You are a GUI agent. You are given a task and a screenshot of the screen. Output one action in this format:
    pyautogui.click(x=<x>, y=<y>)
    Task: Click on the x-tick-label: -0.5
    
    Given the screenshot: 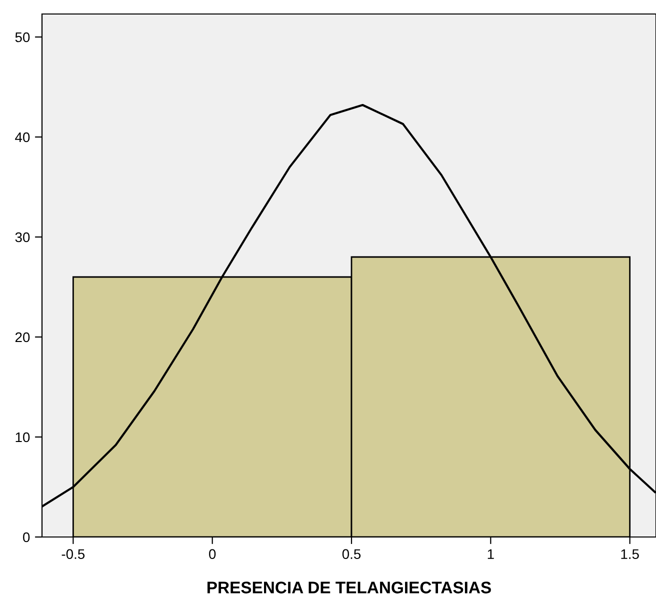 What is the action you would take?
    pyautogui.click(x=73, y=554)
    